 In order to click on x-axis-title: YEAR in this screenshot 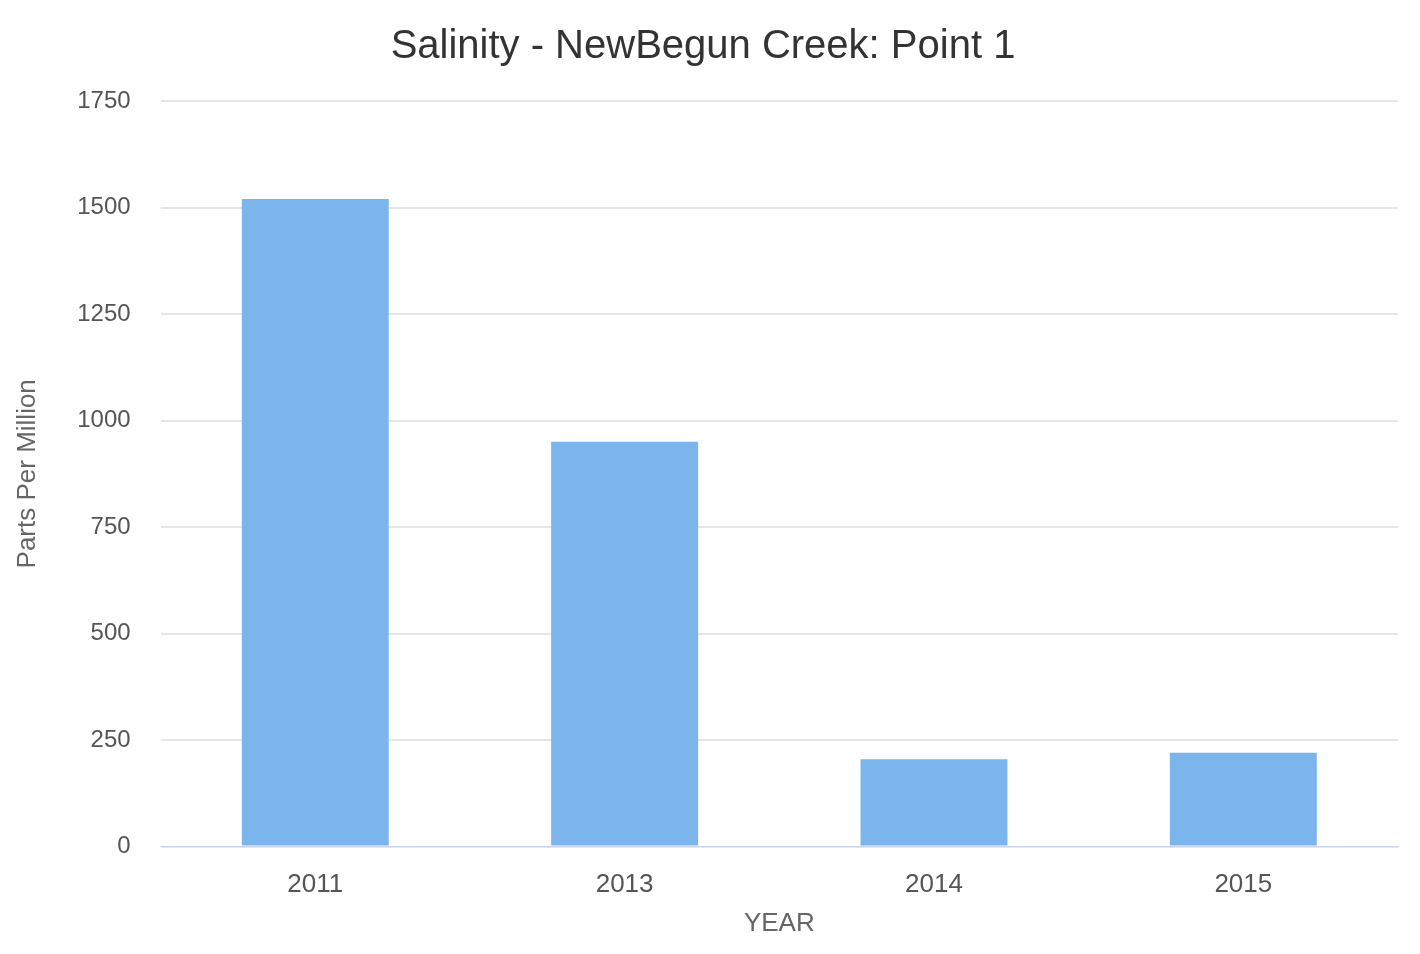, I will do `click(779, 921)`.